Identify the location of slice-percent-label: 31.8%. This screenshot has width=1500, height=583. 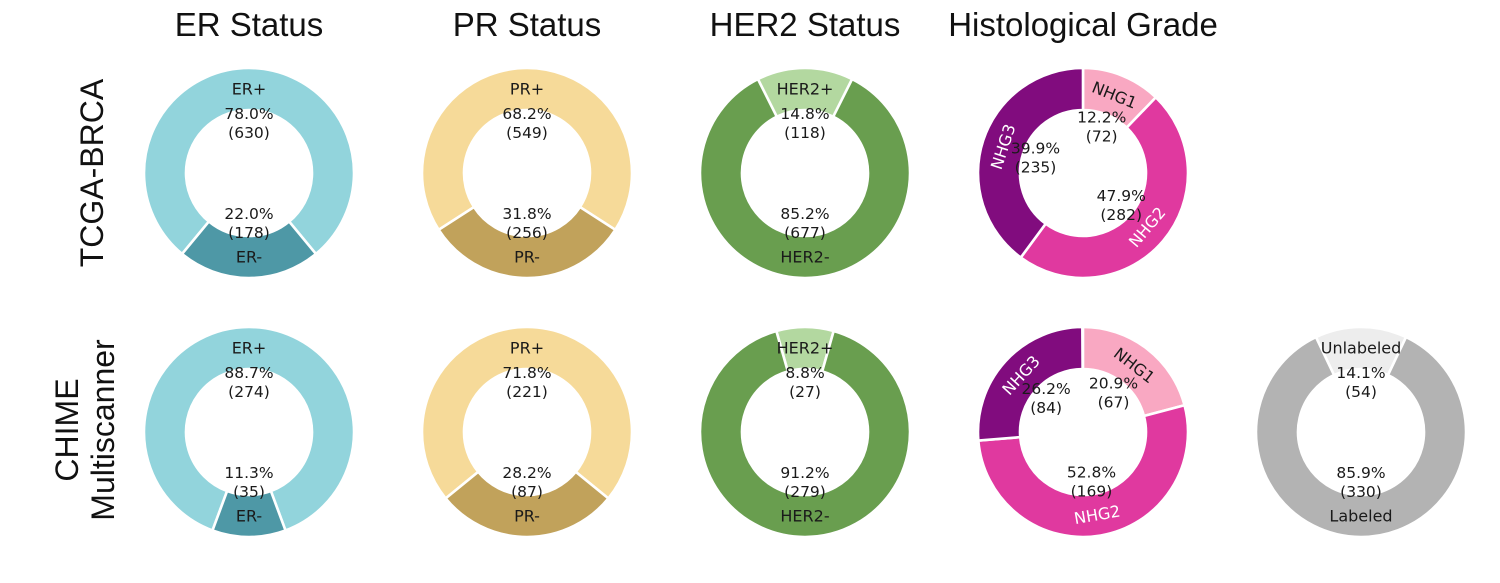
(526, 214).